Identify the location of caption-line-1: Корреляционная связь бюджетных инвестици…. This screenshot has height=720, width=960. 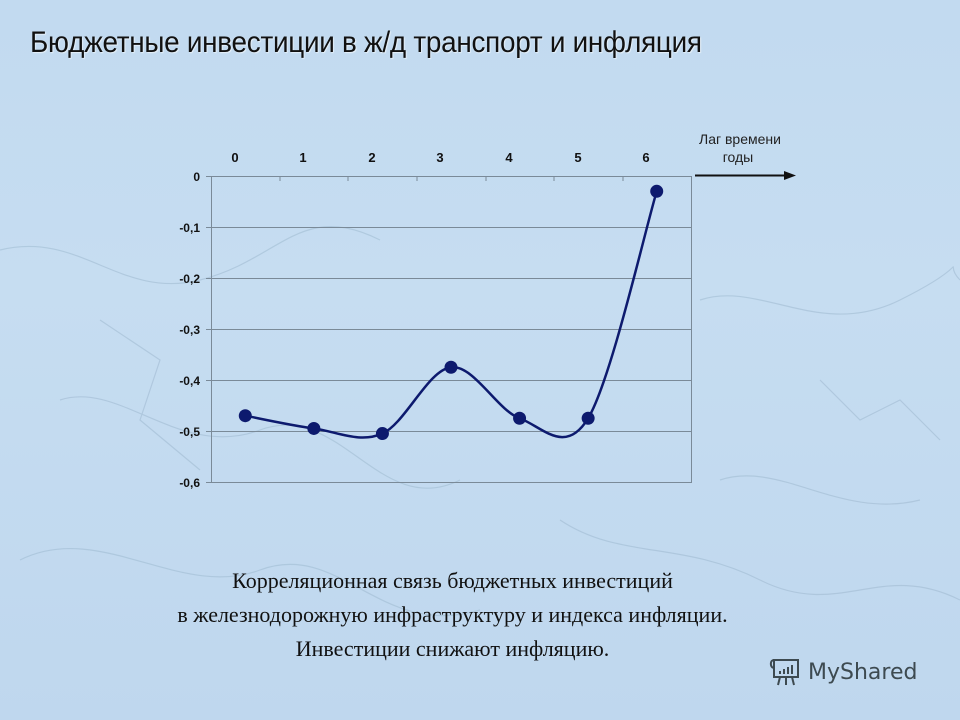
(452, 580).